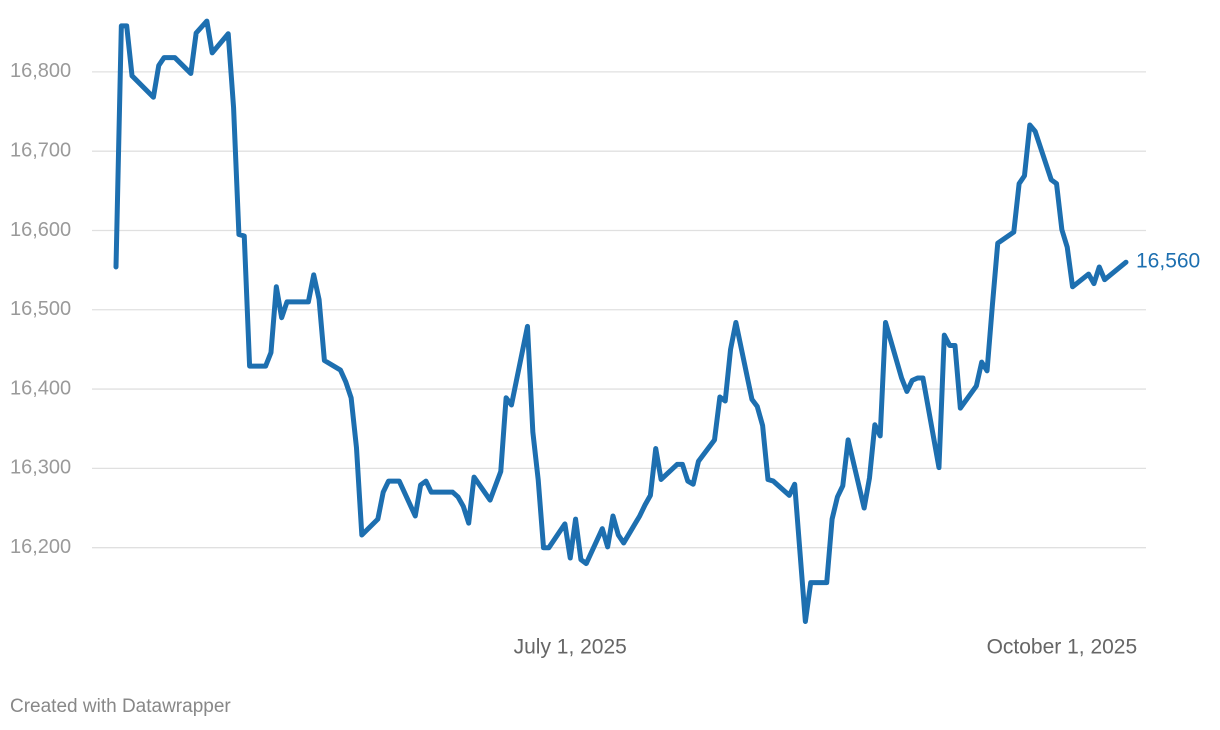 Image resolution: width=1220 pixels, height=730 pixels. I want to click on y-tick-label: 16,500, so click(40, 309).